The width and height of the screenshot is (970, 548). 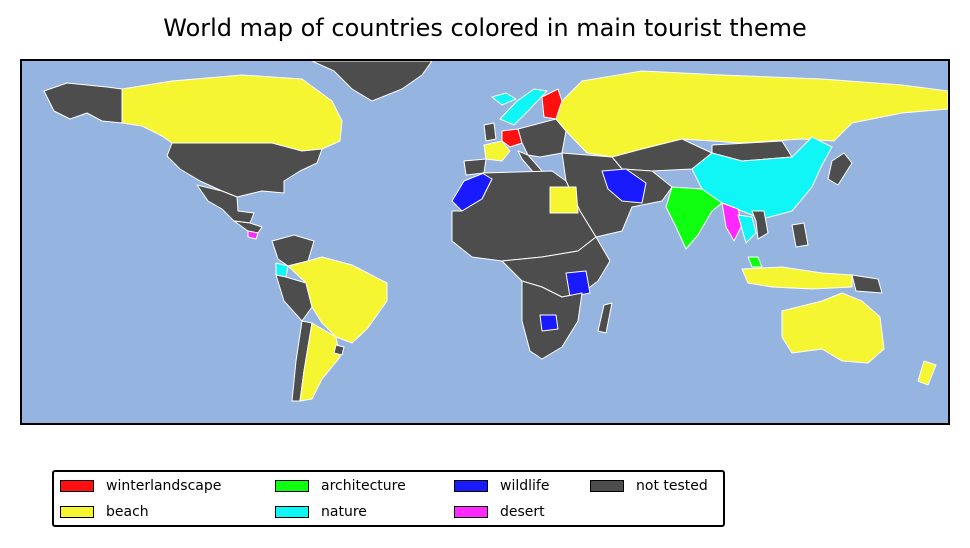 I want to click on region-egypt, so click(x=564, y=200).